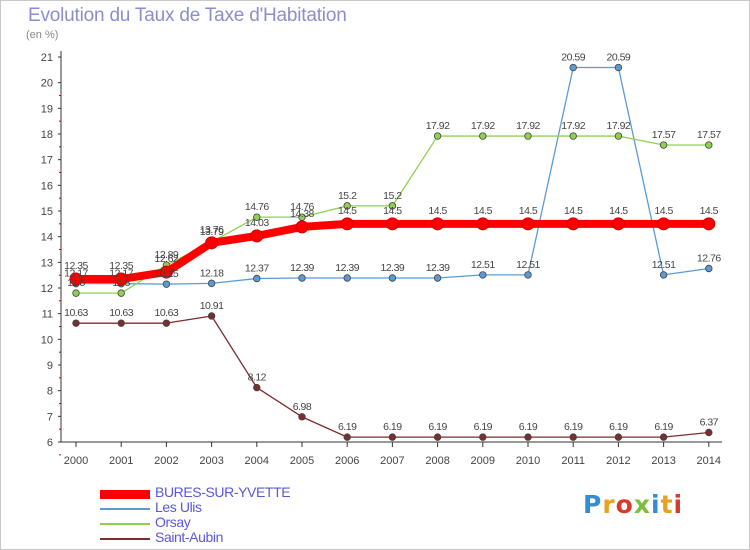 This screenshot has height=550, width=750. I want to click on data-label-bures-sur-yvette: 12.35, so click(121, 266).